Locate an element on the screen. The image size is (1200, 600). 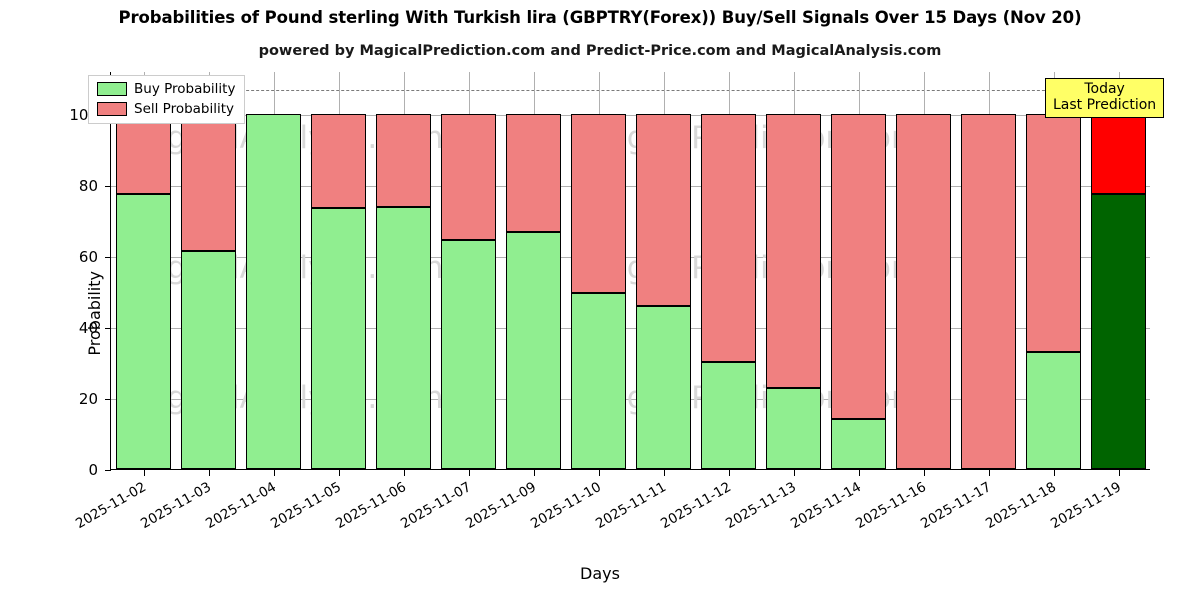
legend-item-sell: Sell Probability is located at coordinates (166, 109).